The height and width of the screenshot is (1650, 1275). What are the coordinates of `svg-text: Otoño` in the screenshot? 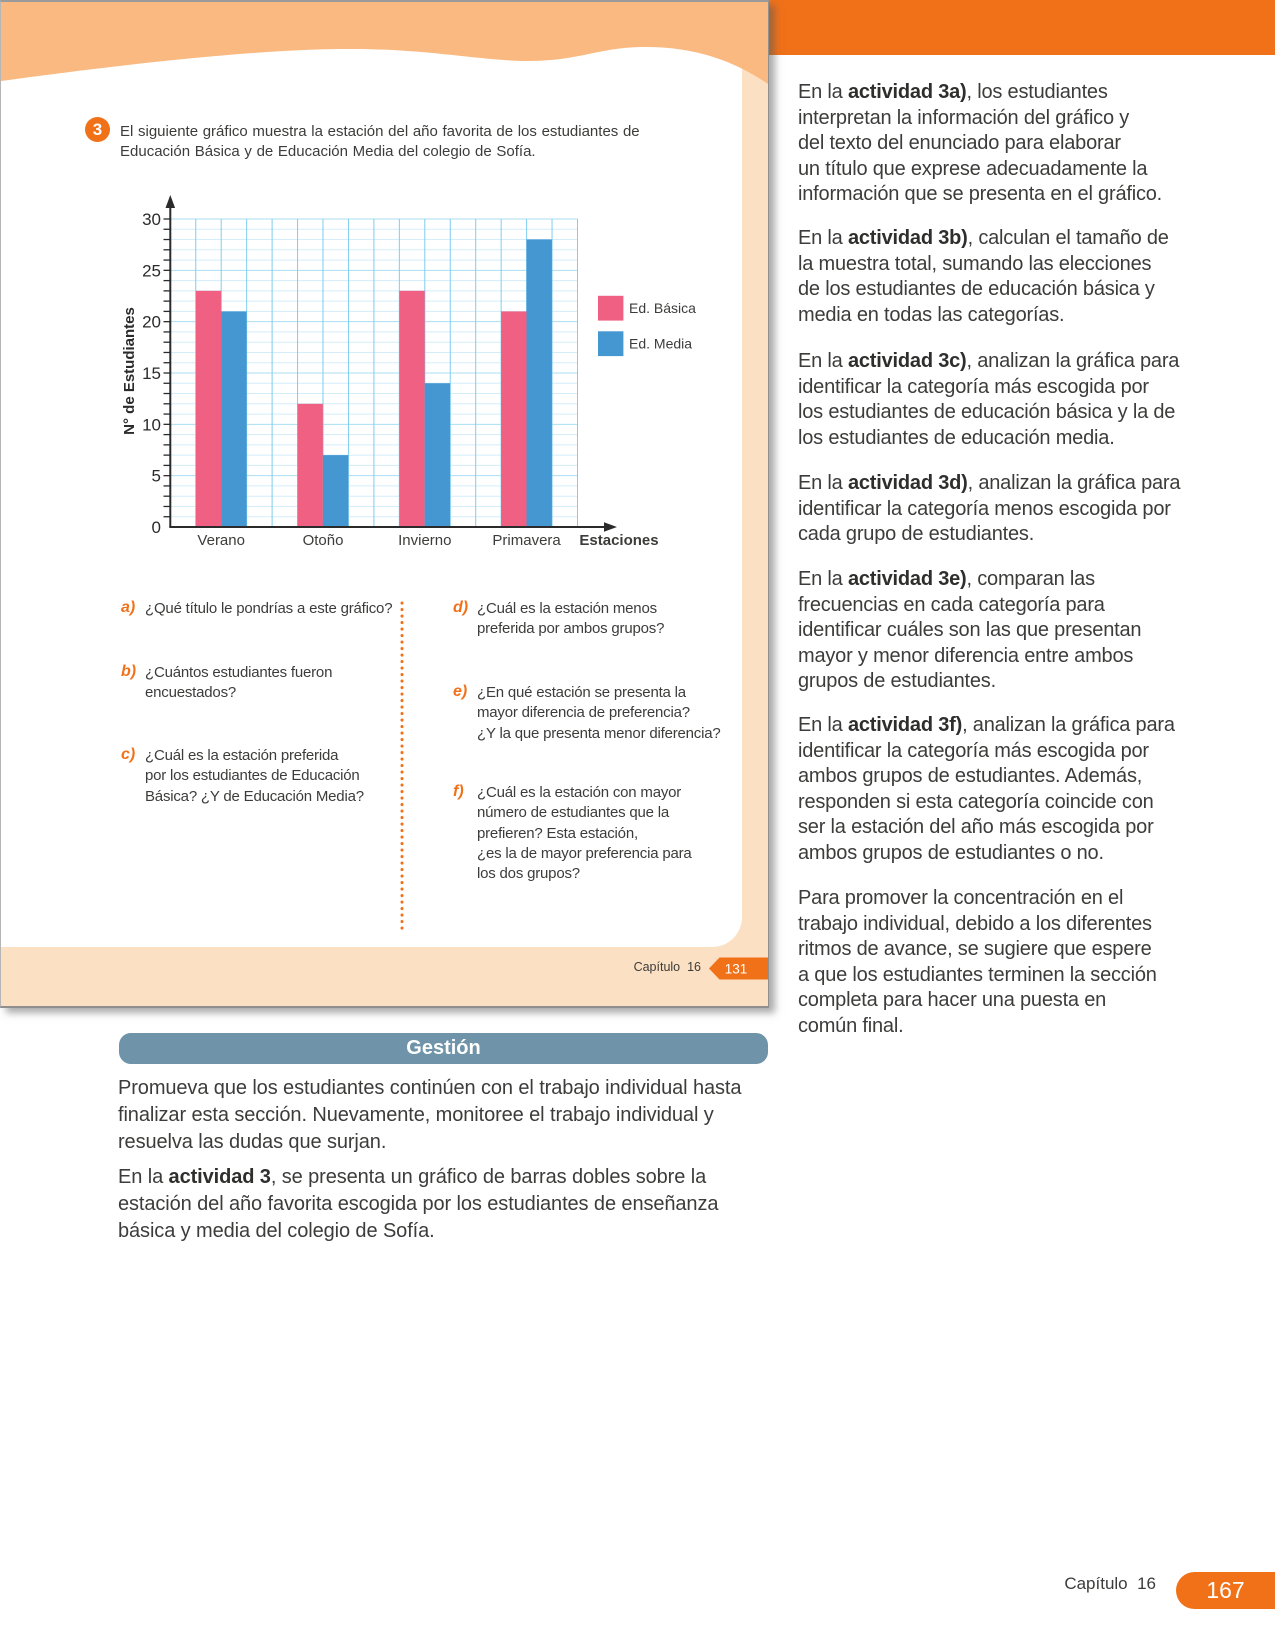 It's located at (323, 540).